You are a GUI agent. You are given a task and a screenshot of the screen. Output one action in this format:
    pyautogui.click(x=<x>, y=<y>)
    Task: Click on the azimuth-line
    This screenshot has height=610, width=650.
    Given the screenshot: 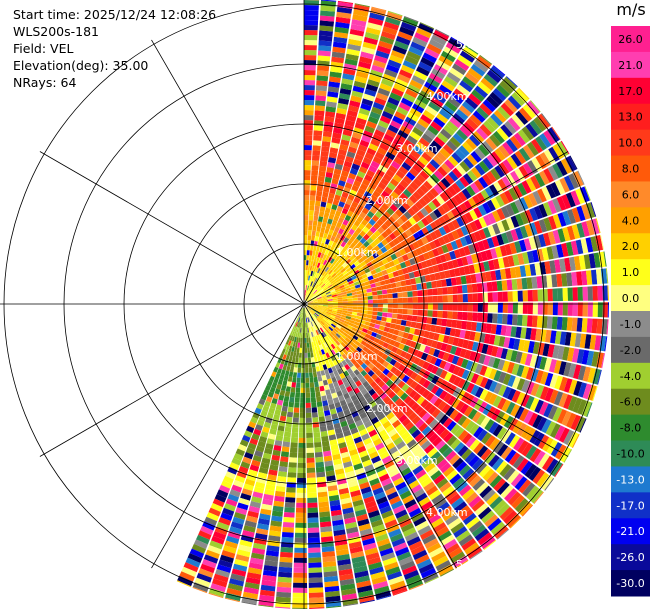 What is the action you would take?
    pyautogui.click(x=228, y=172)
    